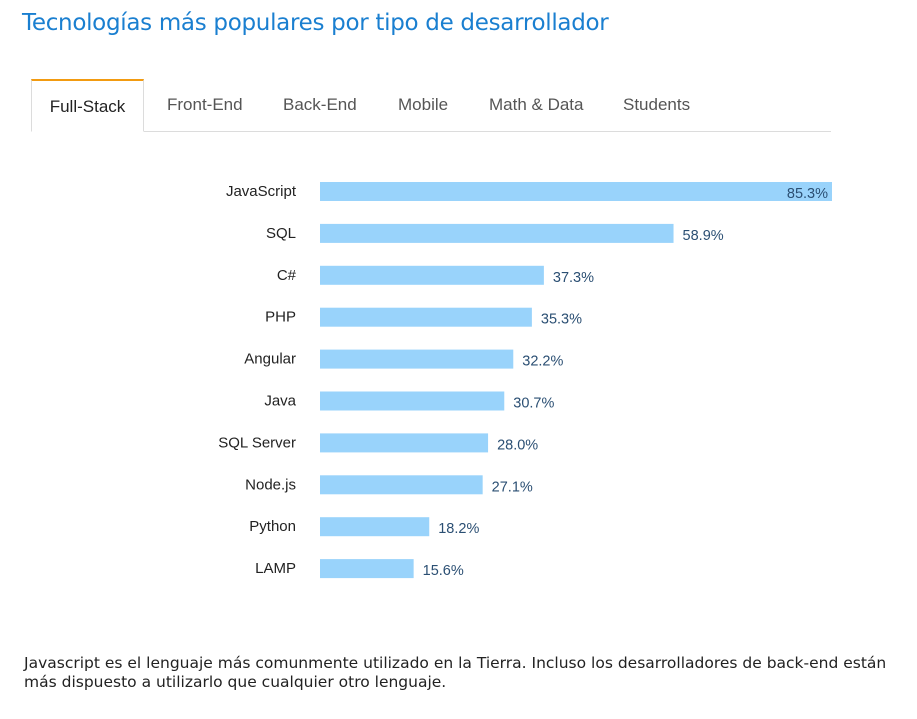  Describe the element at coordinates (287, 275) in the screenshot. I see `category-label-c: C#` at that location.